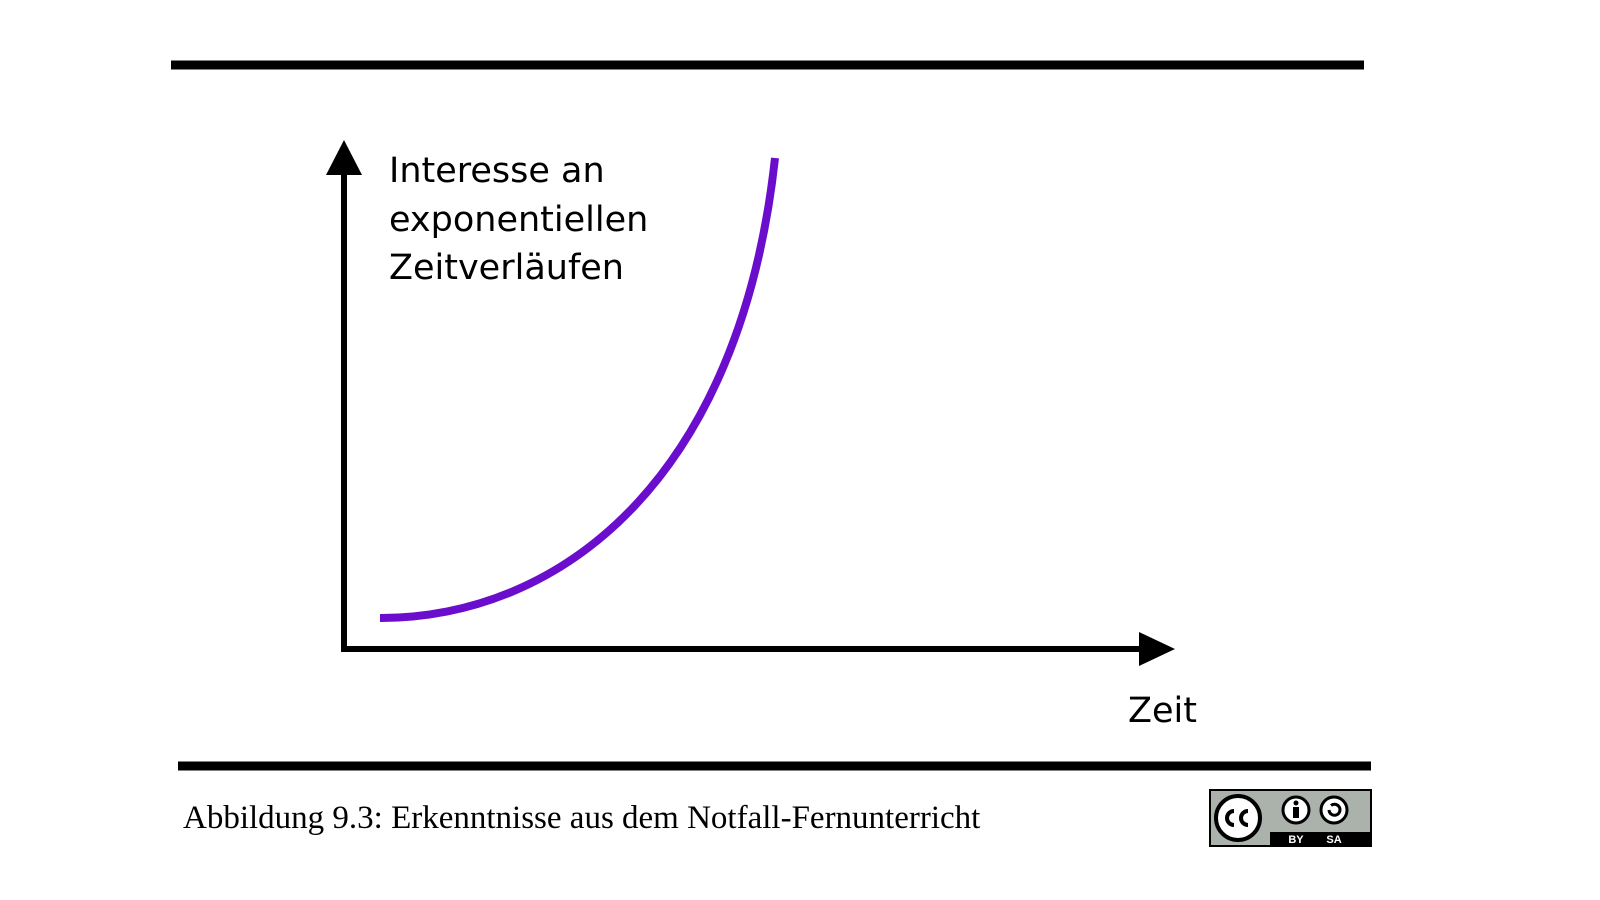 The width and height of the screenshot is (1600, 900). I want to click on y-label-line: Interesse an, so click(497, 171).